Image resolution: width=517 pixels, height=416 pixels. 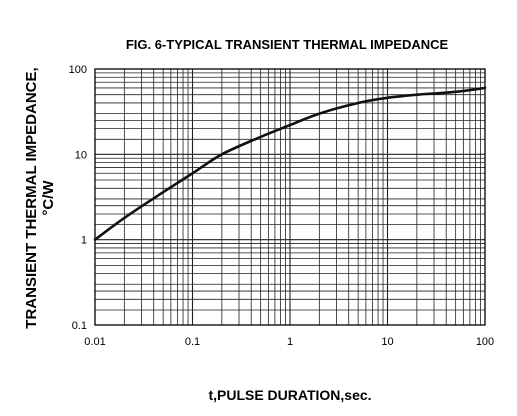 What do you see at coordinates (31, 197) in the screenshot?
I see `y-axis-label-line1: TRANSIENT THERMAL IMPEDANCE,` at bounding box center [31, 197].